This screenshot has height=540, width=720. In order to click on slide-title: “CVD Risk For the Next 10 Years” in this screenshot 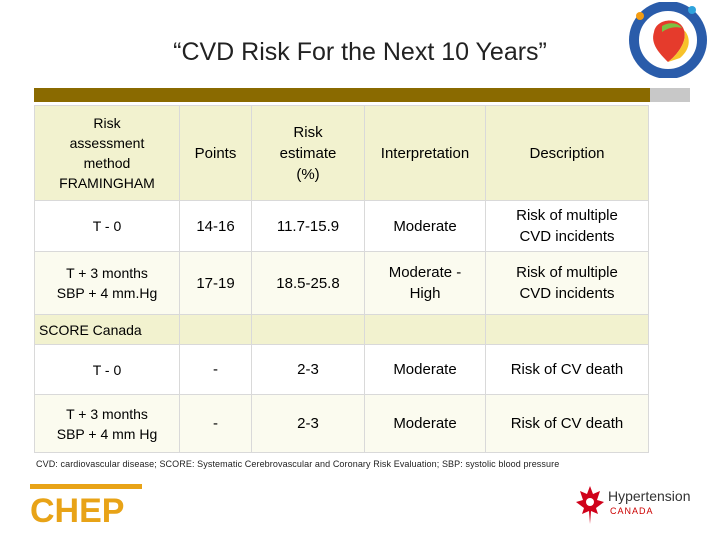, I will do `click(360, 52)`.